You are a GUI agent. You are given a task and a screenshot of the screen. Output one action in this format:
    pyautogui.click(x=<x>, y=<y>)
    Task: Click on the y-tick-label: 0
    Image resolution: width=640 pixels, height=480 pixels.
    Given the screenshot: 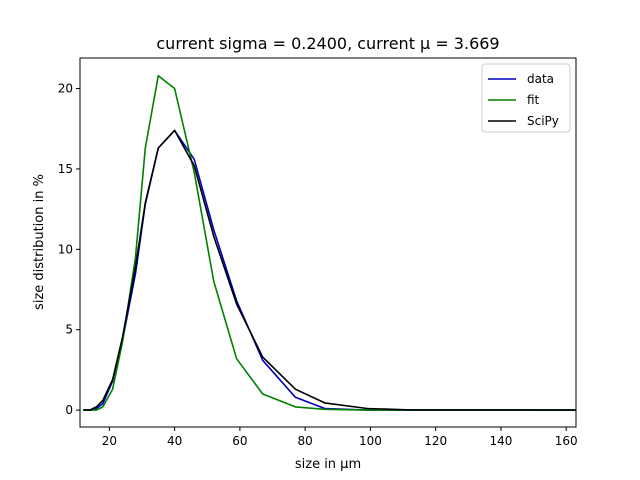 What is the action you would take?
    pyautogui.click(x=69, y=410)
    